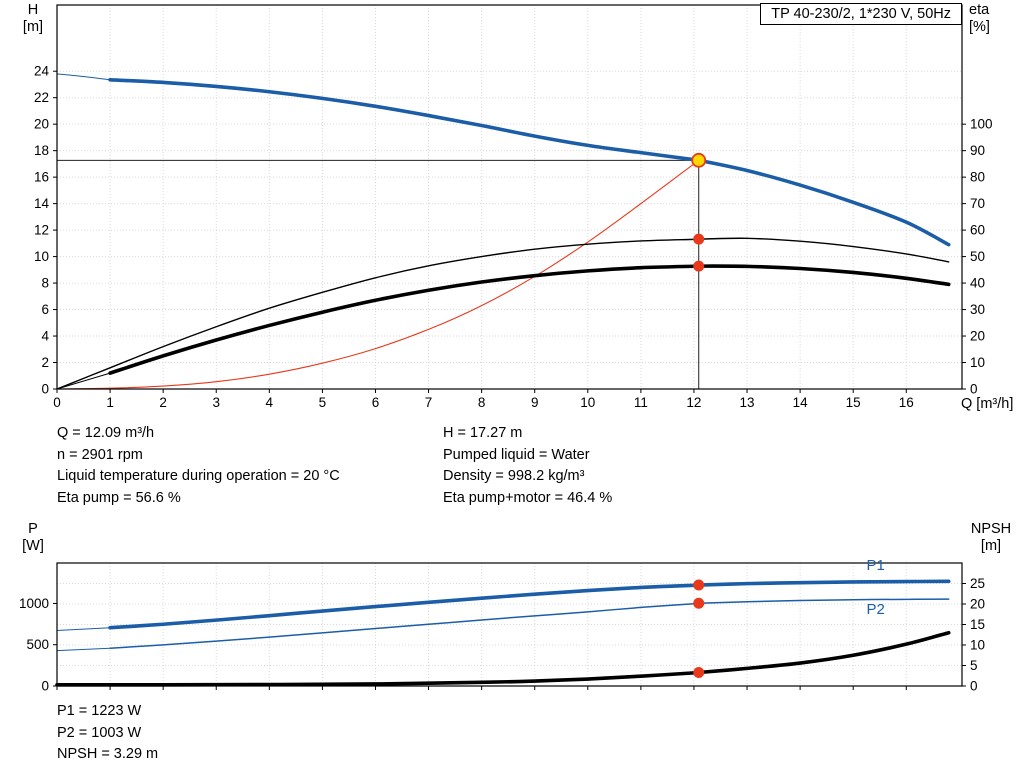  Describe the element at coordinates (83, 629) in the screenshot. I see `series-P1-lead` at that location.